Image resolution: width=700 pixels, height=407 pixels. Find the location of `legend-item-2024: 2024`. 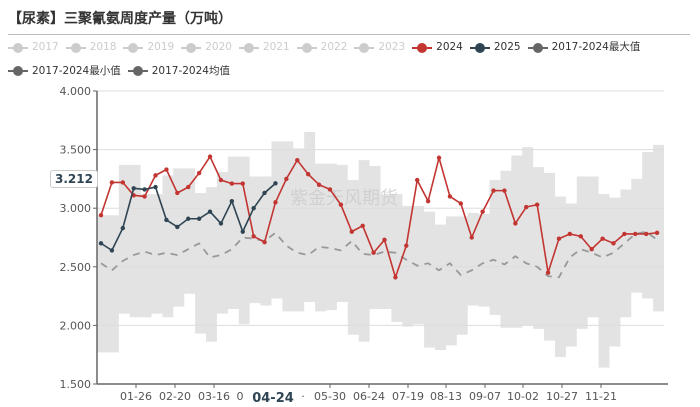

legend-item-2024: 2024 is located at coordinates (437, 47).